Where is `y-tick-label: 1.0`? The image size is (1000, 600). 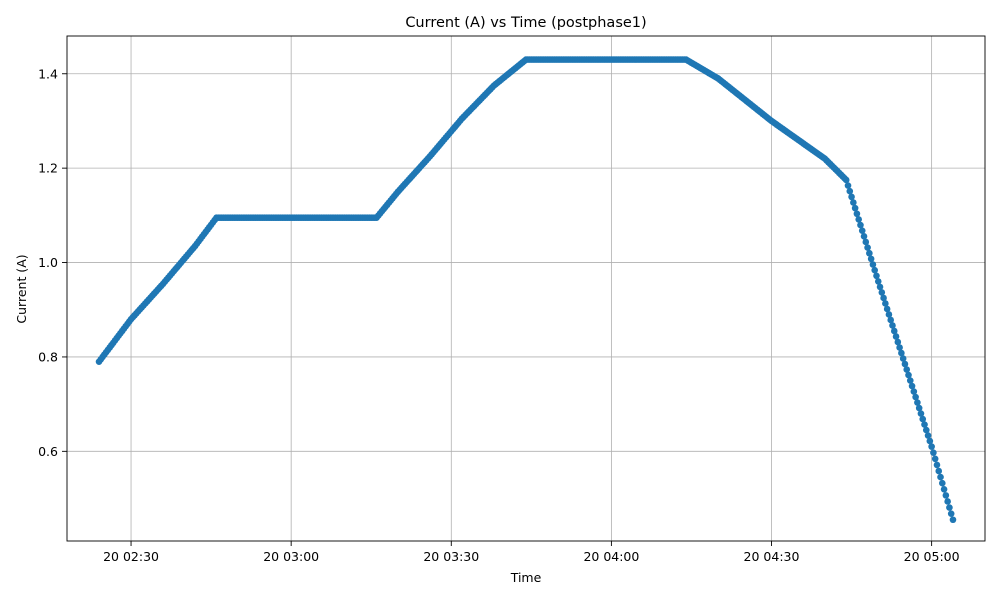 y-tick-label: 1.0 is located at coordinates (48, 262).